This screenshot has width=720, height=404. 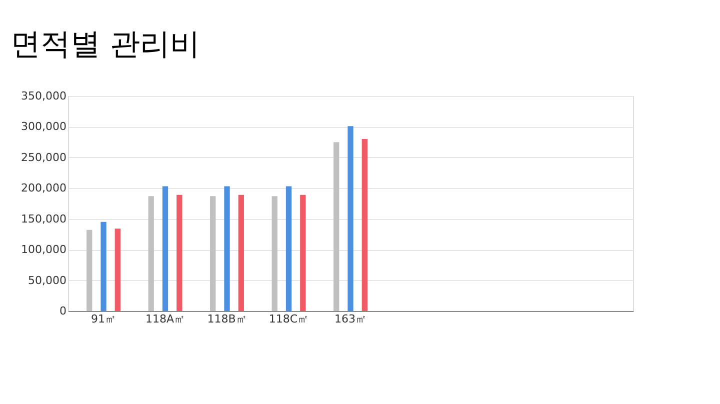 What do you see at coordinates (165, 319) in the screenshot?
I see `x-tick-label: 118A㎡` at bounding box center [165, 319].